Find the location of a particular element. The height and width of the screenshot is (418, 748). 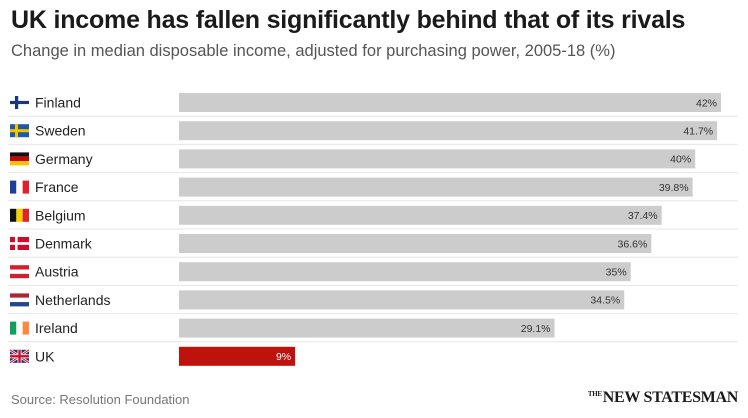

chart-row: Sweden 41.7% is located at coordinates (373, 133).